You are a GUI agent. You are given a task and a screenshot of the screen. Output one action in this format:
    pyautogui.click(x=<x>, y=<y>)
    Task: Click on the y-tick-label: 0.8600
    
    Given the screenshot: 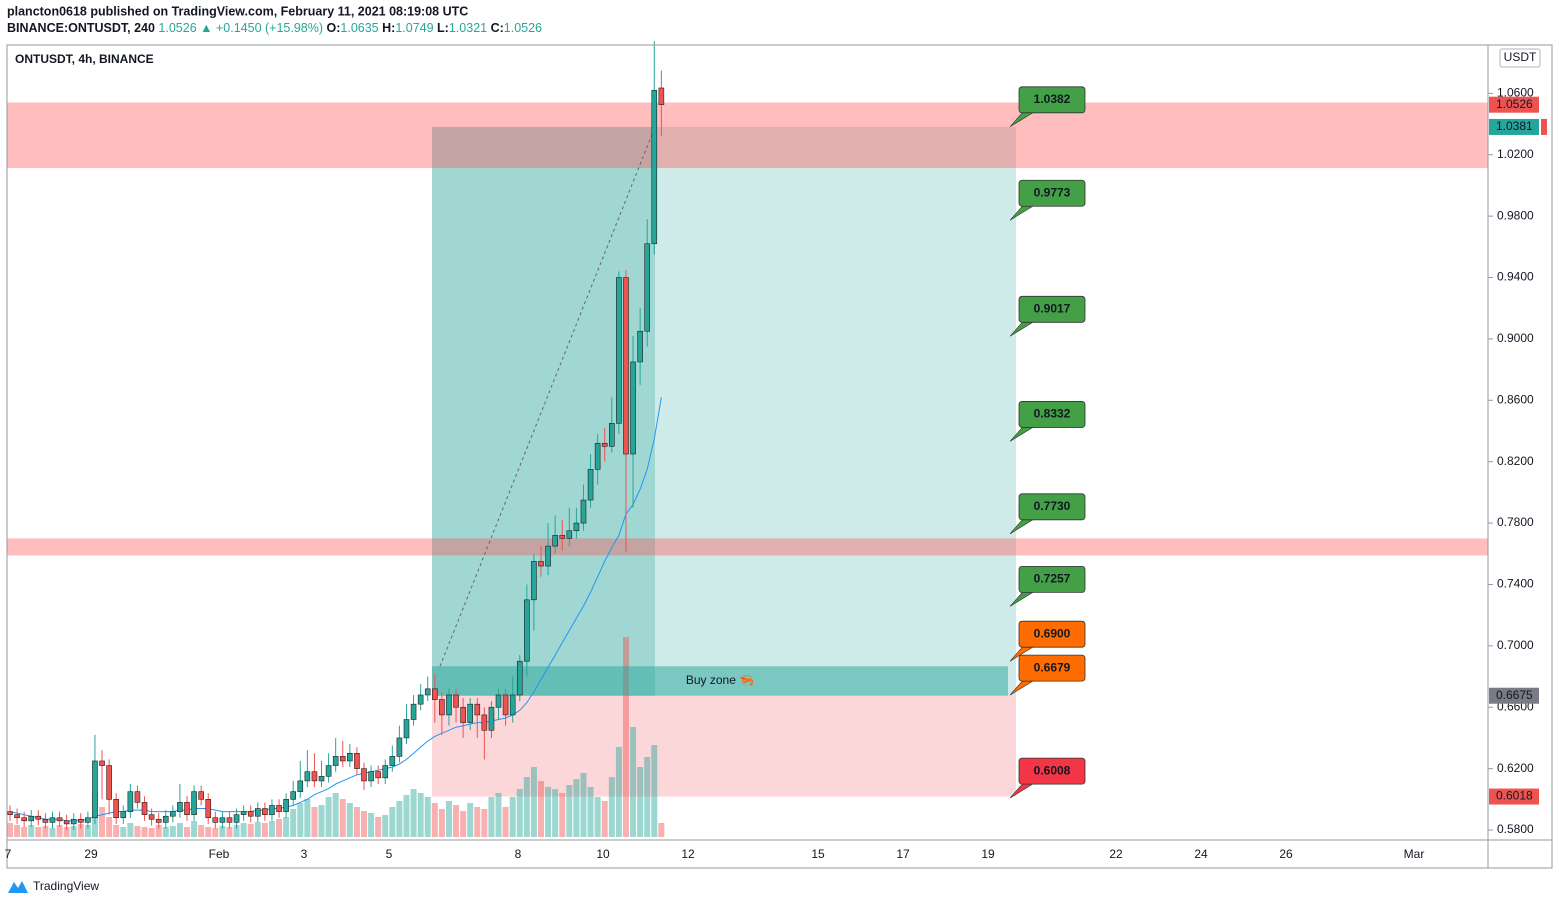 What is the action you would take?
    pyautogui.click(x=1515, y=399)
    